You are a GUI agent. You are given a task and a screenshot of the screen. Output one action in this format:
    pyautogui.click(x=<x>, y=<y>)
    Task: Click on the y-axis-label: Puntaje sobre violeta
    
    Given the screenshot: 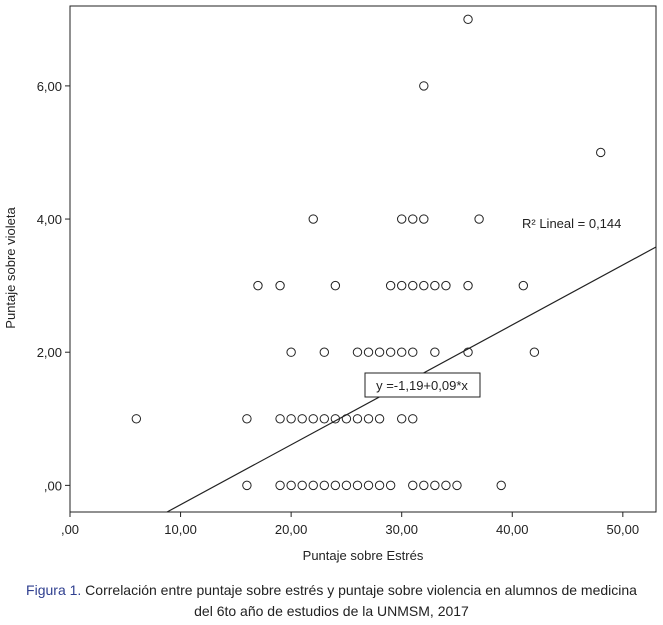 What is the action you would take?
    pyautogui.click(x=10, y=268)
    